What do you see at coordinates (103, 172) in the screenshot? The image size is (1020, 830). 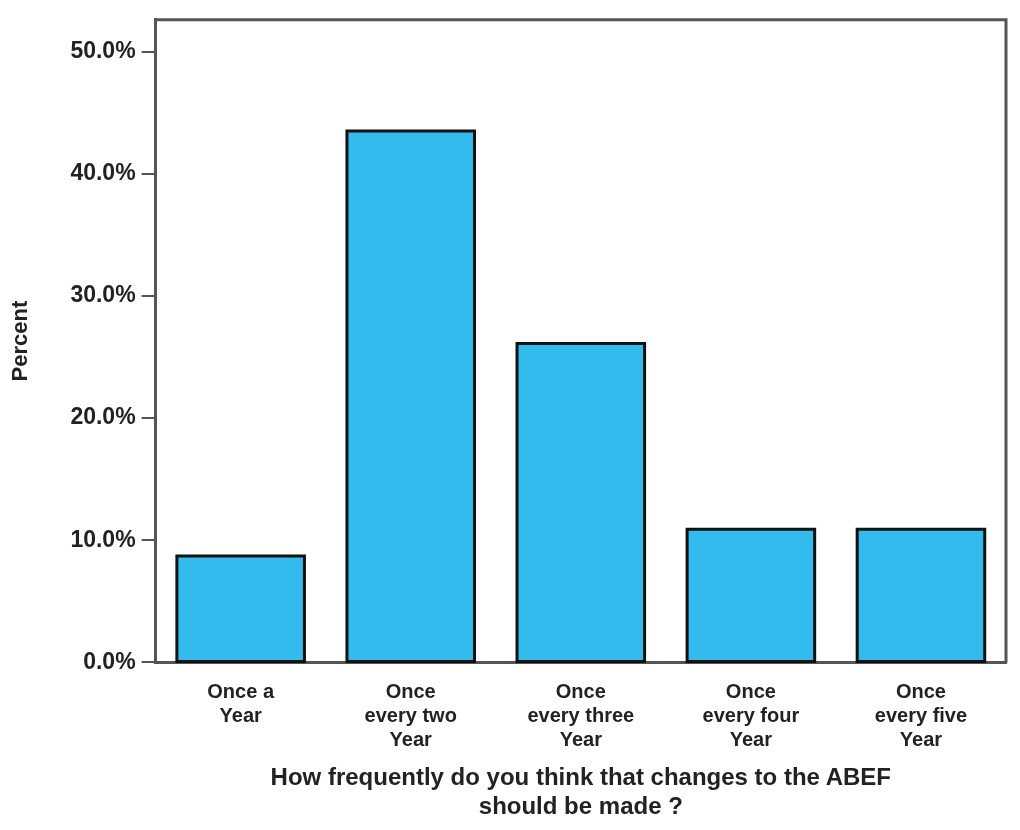 I see `y-tick-label: 40.0%` at bounding box center [103, 172].